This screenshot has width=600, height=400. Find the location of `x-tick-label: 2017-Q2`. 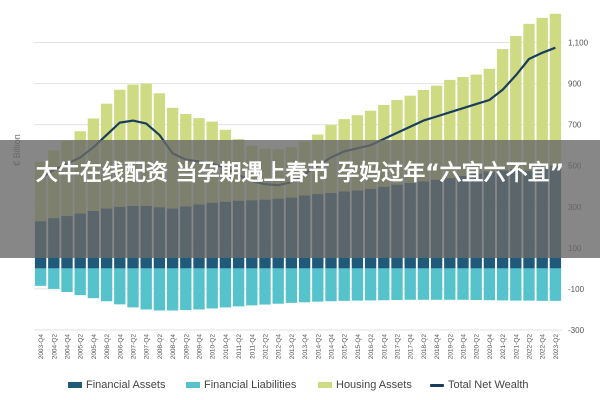

x-tick-label: 2017-Q2 is located at coordinates (398, 347).